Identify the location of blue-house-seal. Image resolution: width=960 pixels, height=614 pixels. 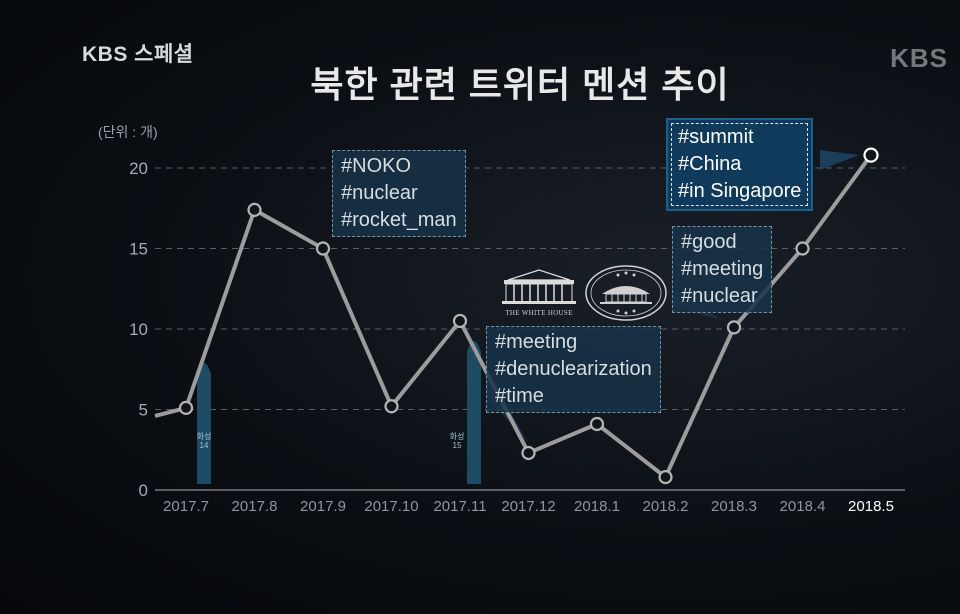
(626, 295).